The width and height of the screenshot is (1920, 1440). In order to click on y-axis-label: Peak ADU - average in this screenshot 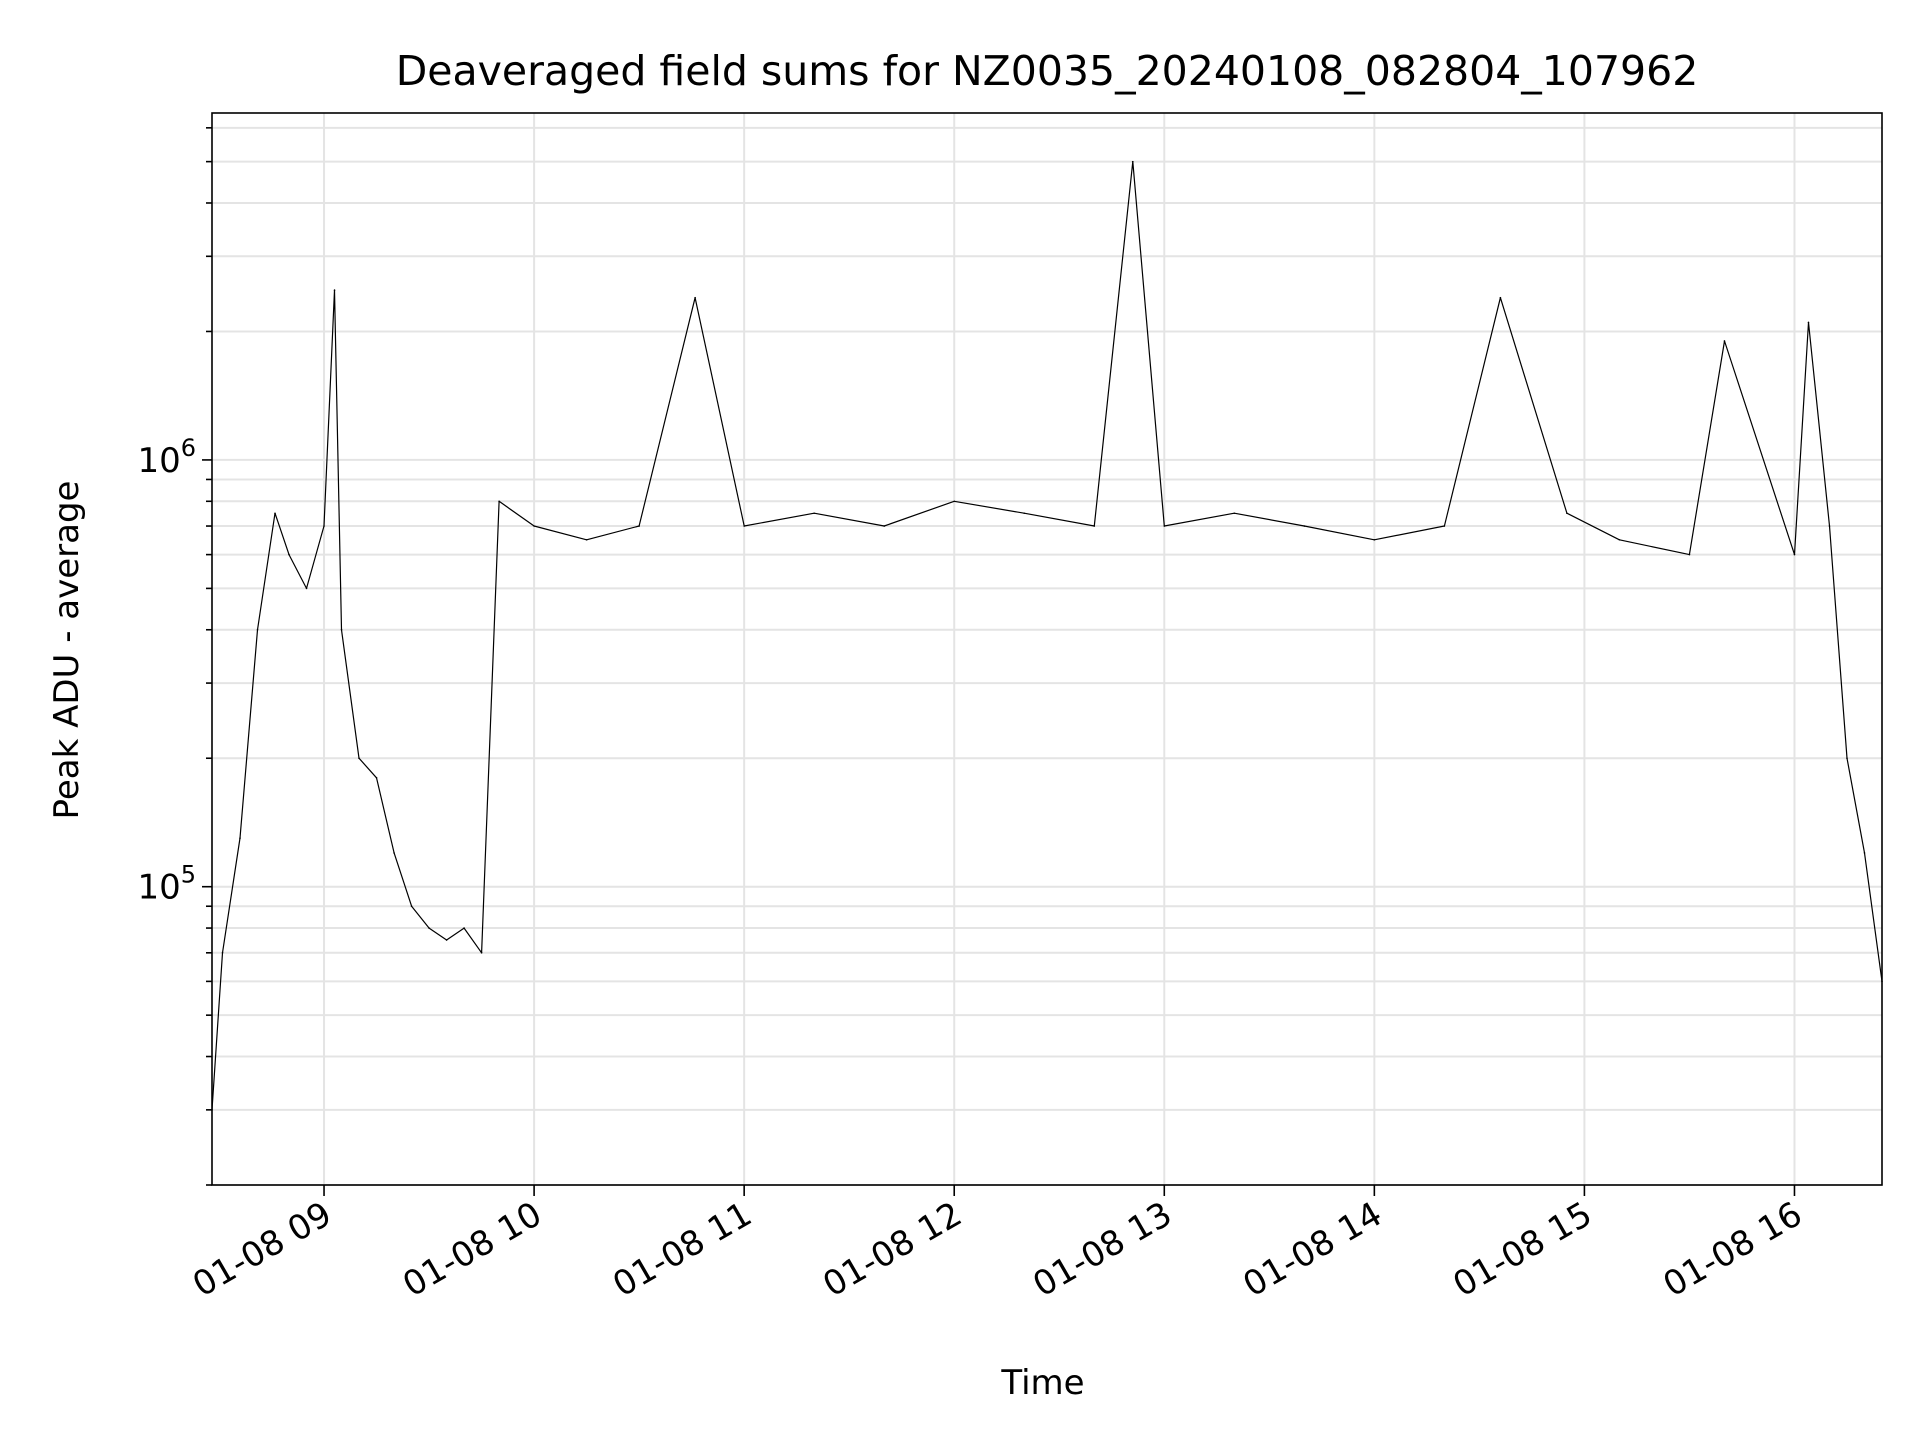, I will do `click(67, 650)`.